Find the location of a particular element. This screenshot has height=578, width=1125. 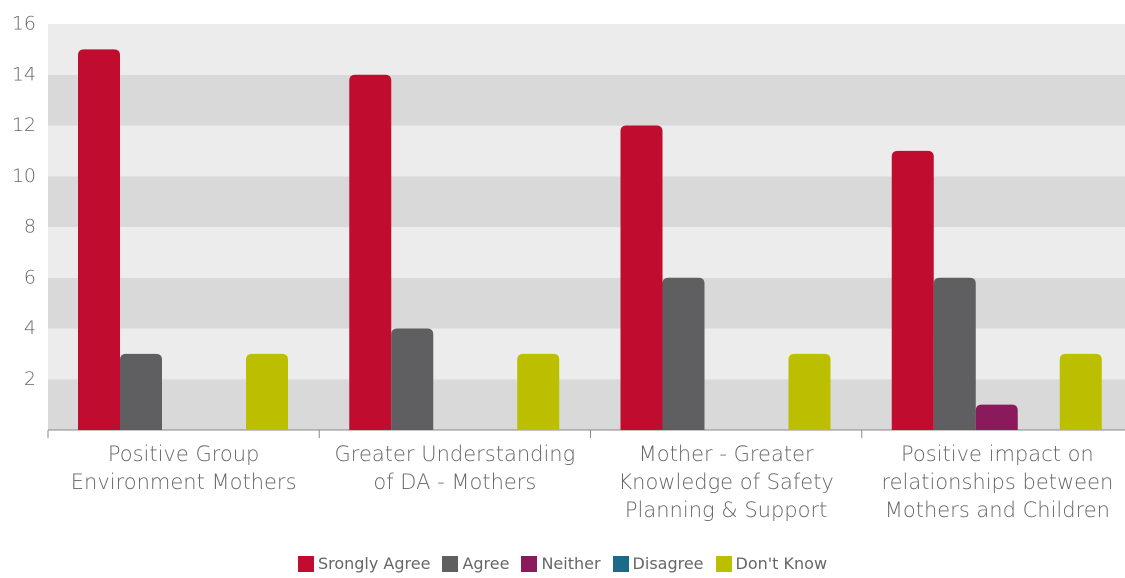

x-tick-label: Positive Group Environment Mothers is located at coordinates (183, 468).